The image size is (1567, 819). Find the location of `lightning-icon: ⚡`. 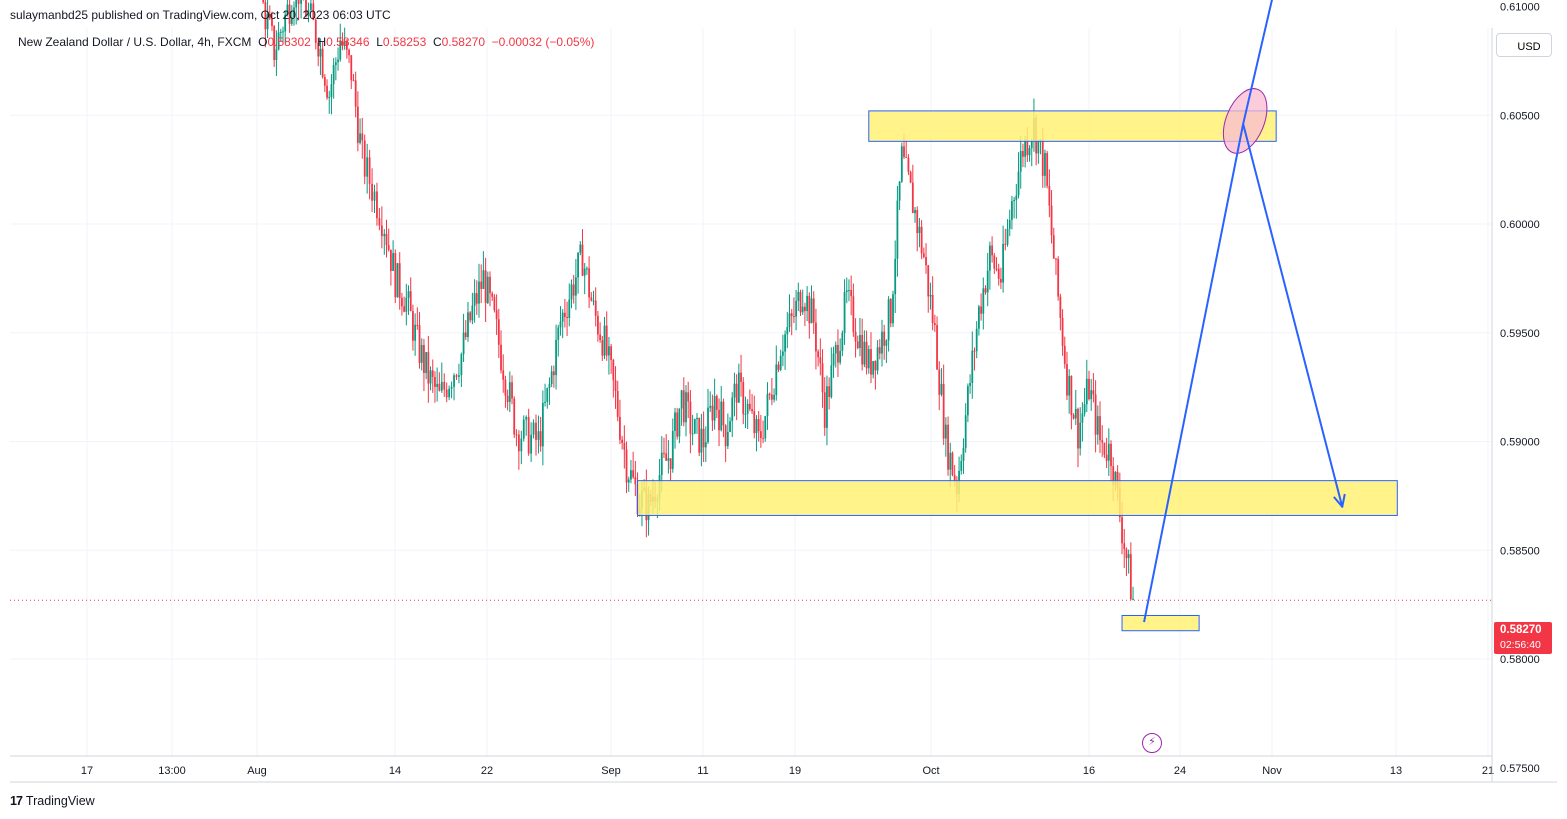

lightning-icon: ⚡ is located at coordinates (1152, 743).